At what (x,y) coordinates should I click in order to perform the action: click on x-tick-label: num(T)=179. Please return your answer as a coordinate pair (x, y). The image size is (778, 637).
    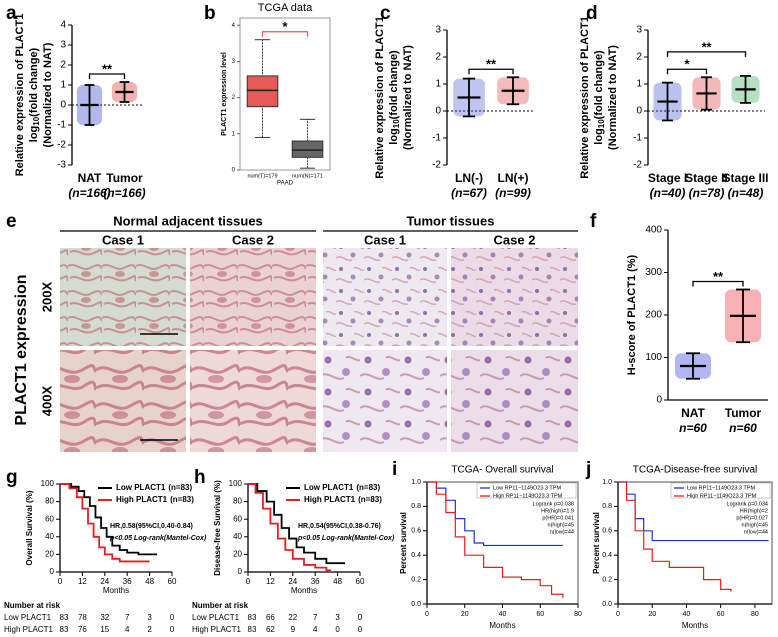
    Looking at the image, I should click on (262, 176).